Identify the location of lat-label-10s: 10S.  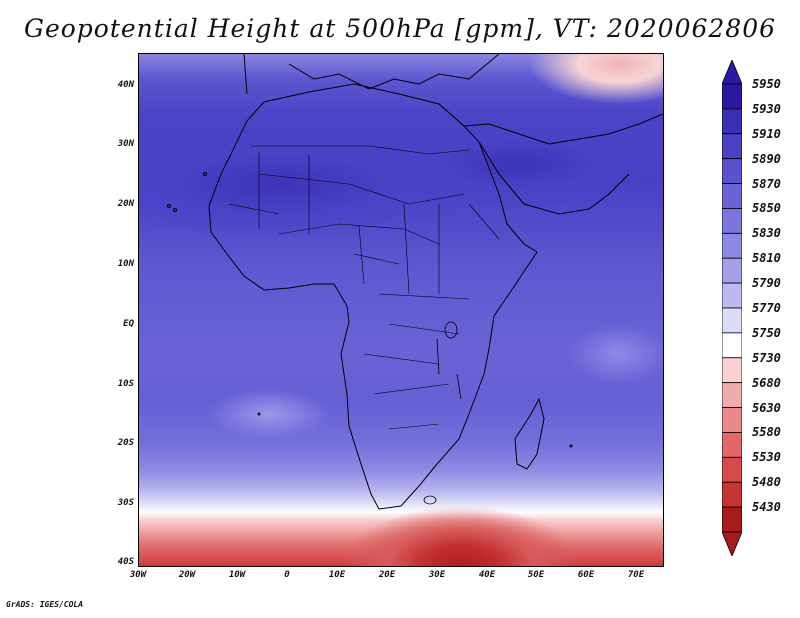
(125, 384).